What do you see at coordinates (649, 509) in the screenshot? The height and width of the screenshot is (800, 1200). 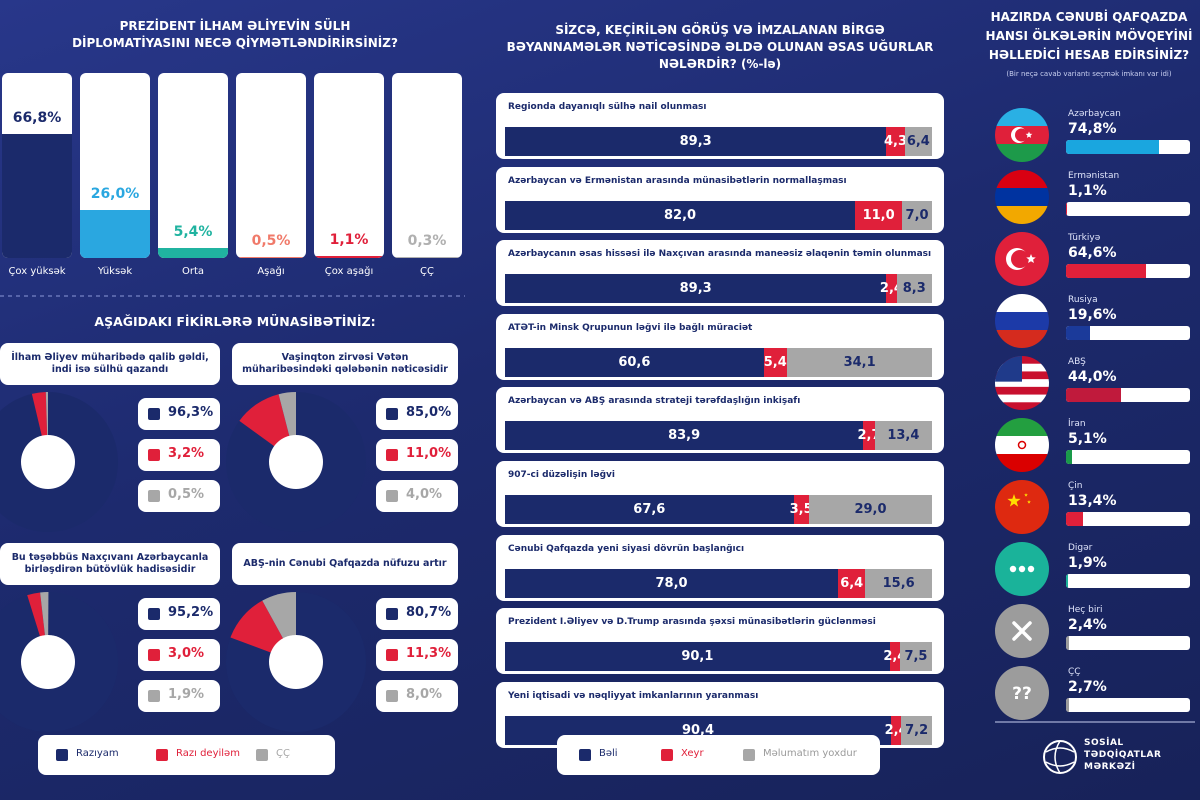 I see `value-label: 67,6` at bounding box center [649, 509].